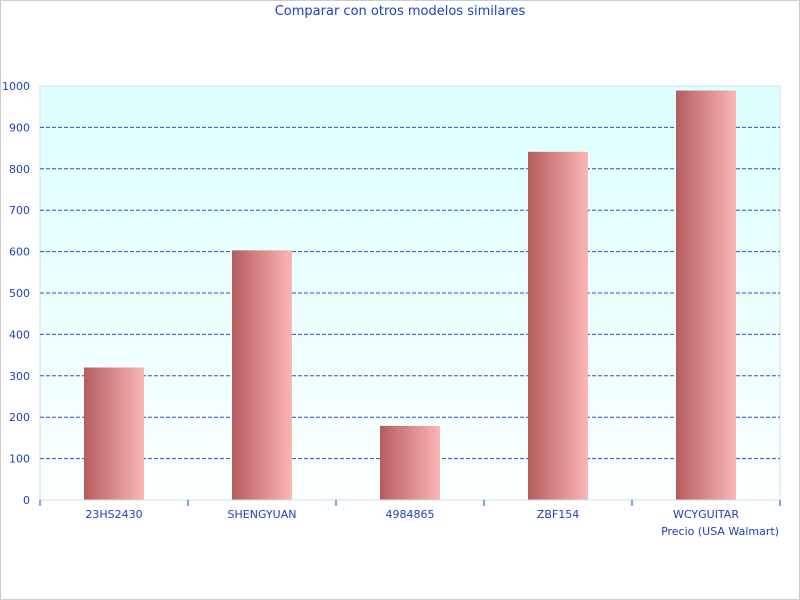 This screenshot has height=600, width=800. What do you see at coordinates (19, 293) in the screenshot?
I see `y-tick-label: 500` at bounding box center [19, 293].